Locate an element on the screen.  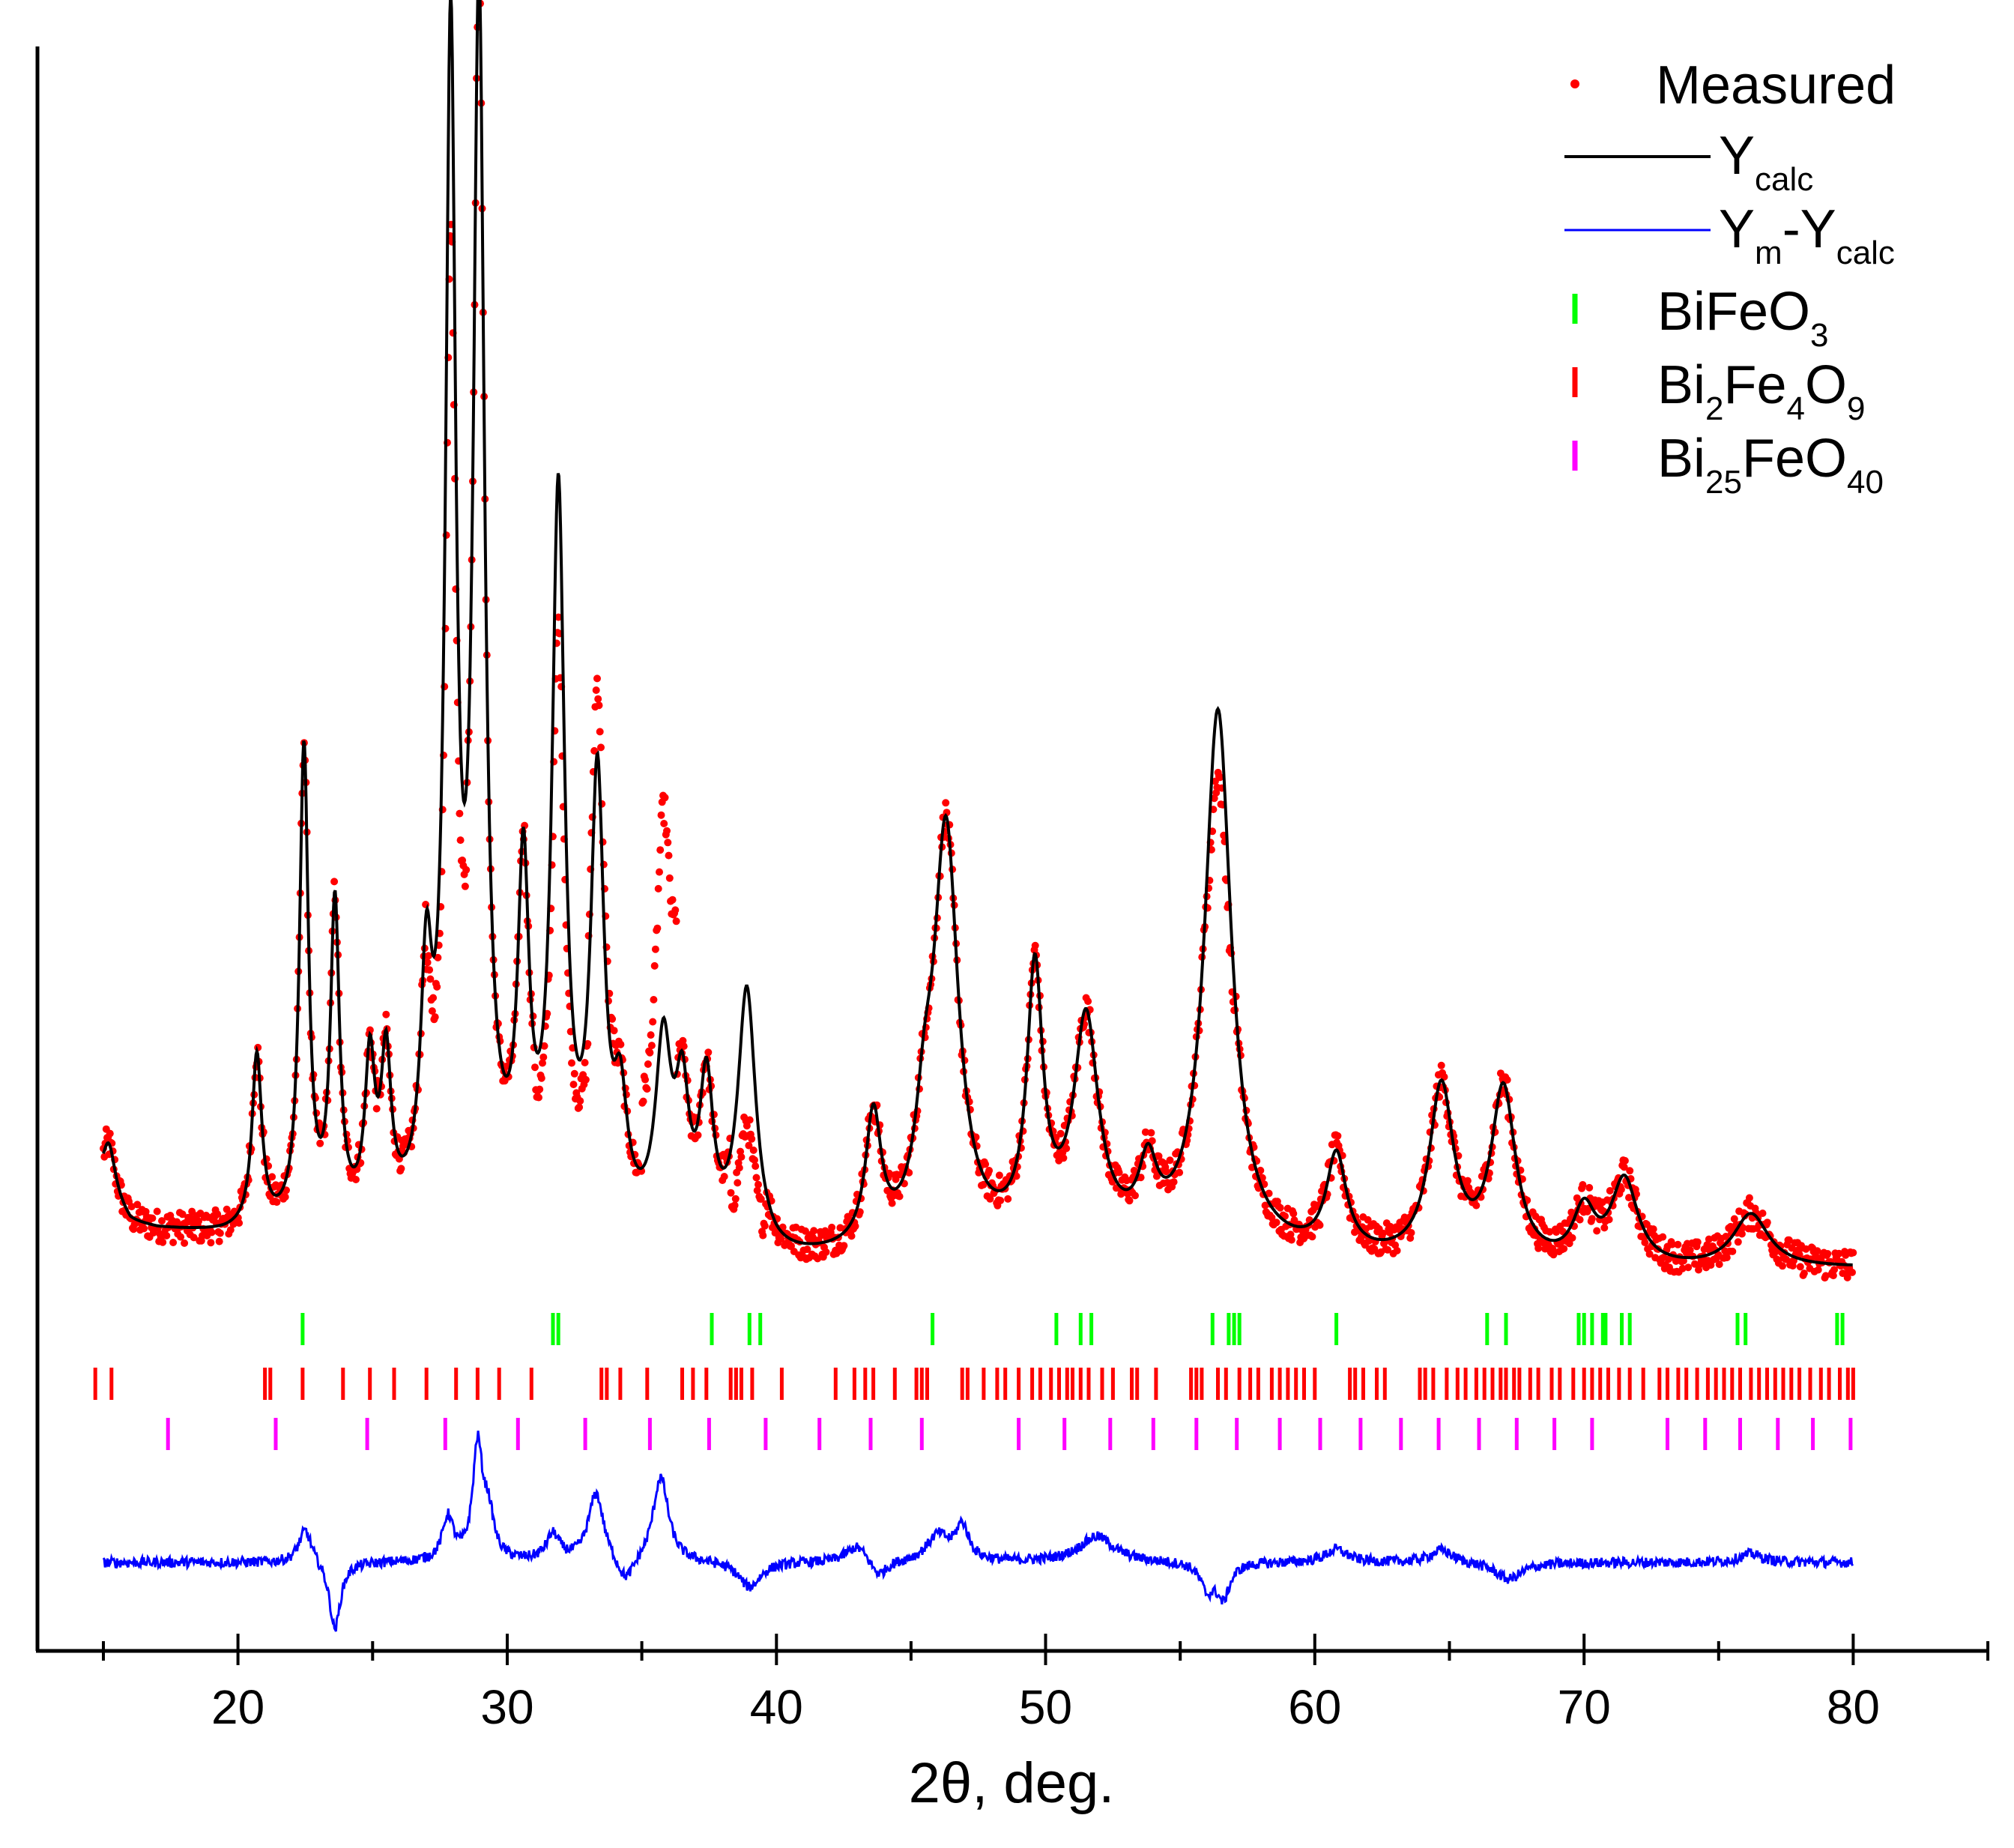
legend-bi25feo40-label: Bi25FeO40 is located at coordinates (1770, 465).